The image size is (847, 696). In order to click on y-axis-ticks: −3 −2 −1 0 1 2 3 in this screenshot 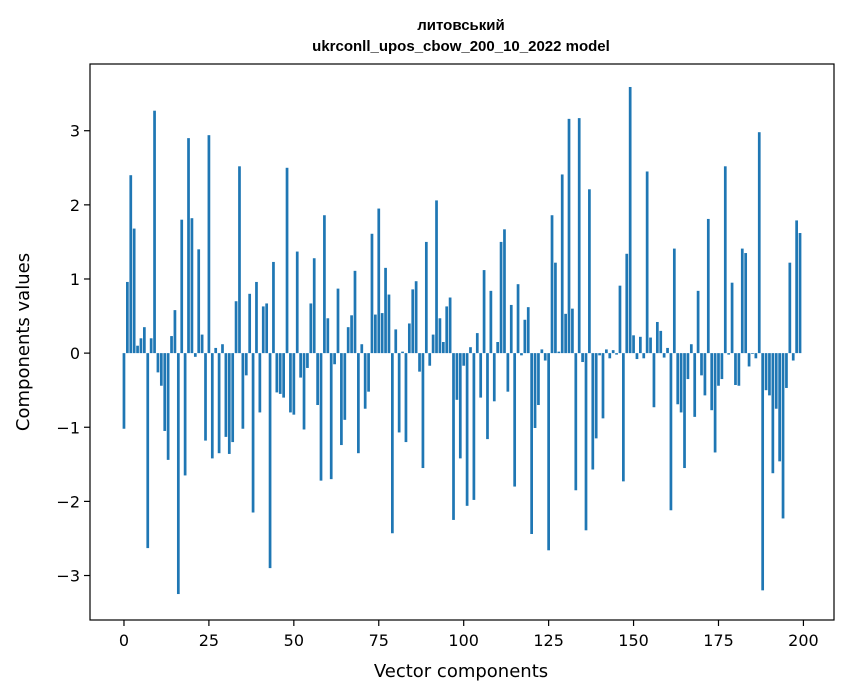, I will do `click(73, 354)`.